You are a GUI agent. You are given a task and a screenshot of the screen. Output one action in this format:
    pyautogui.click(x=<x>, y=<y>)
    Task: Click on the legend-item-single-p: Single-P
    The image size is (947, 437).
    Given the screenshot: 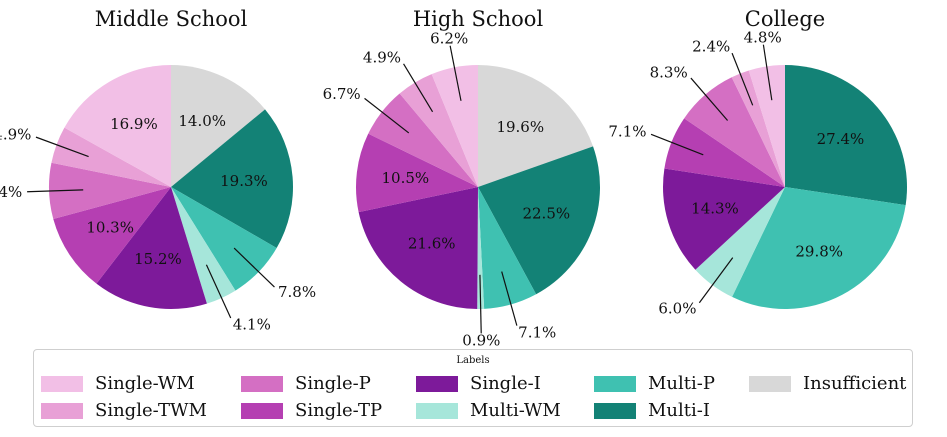 What is the action you would take?
    pyautogui.click(x=306, y=383)
    